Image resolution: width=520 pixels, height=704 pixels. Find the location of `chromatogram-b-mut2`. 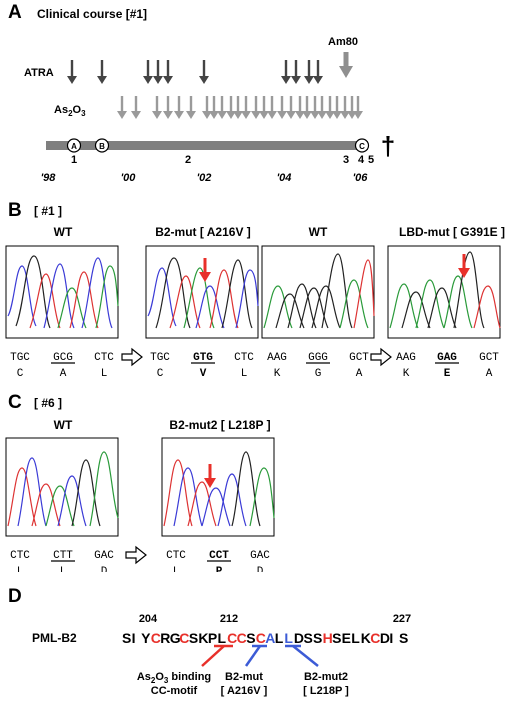

chromatogram-b-mut2 is located at coordinates (444, 292).